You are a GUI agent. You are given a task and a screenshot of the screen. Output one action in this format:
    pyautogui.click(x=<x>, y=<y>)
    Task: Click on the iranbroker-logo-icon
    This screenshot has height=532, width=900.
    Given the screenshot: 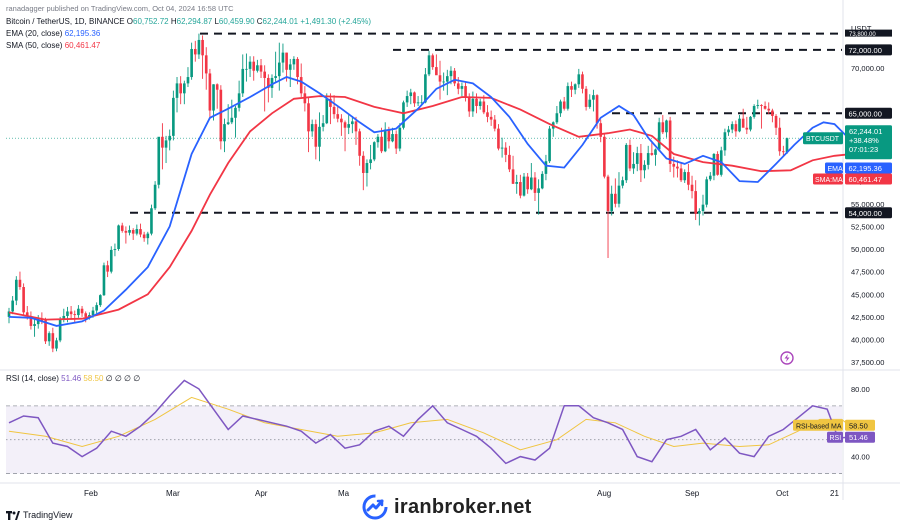 What is the action you would take?
    pyautogui.click(x=375, y=507)
    